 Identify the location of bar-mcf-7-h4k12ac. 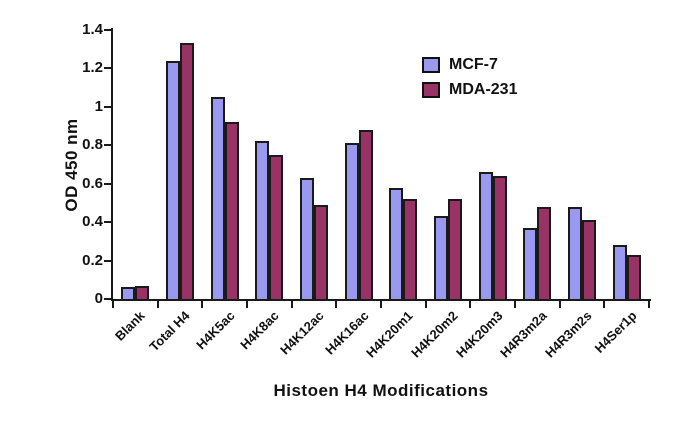
(307, 238).